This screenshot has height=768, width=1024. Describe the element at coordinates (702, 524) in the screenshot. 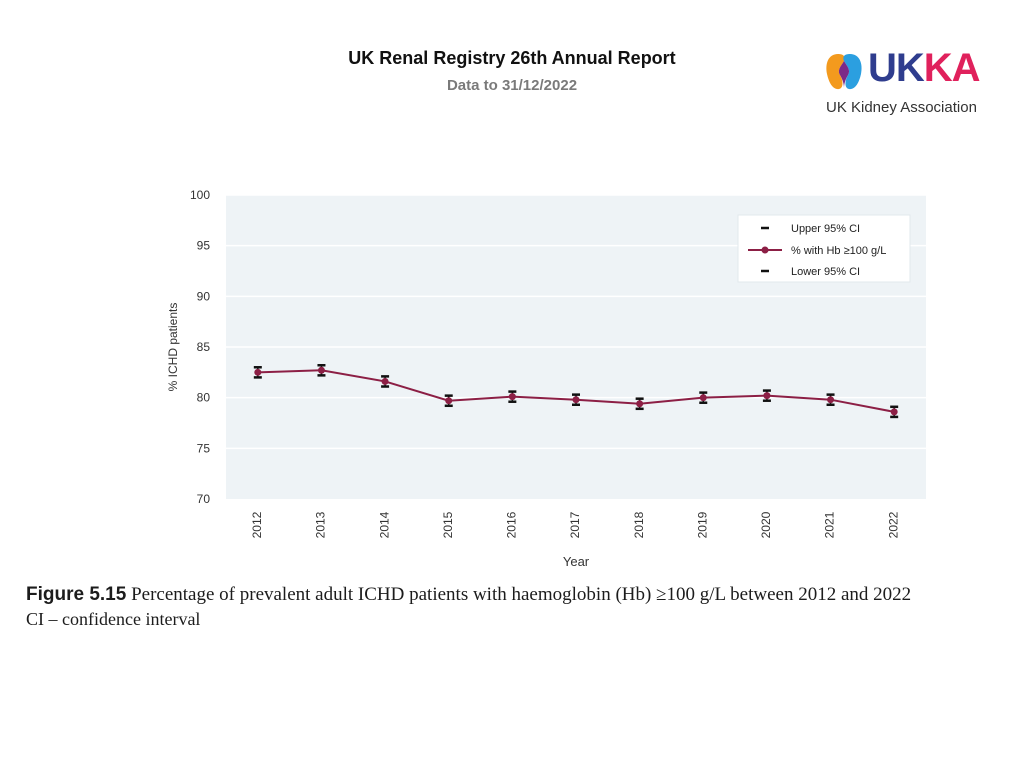

I see `x-tick-label: 2019` at that location.